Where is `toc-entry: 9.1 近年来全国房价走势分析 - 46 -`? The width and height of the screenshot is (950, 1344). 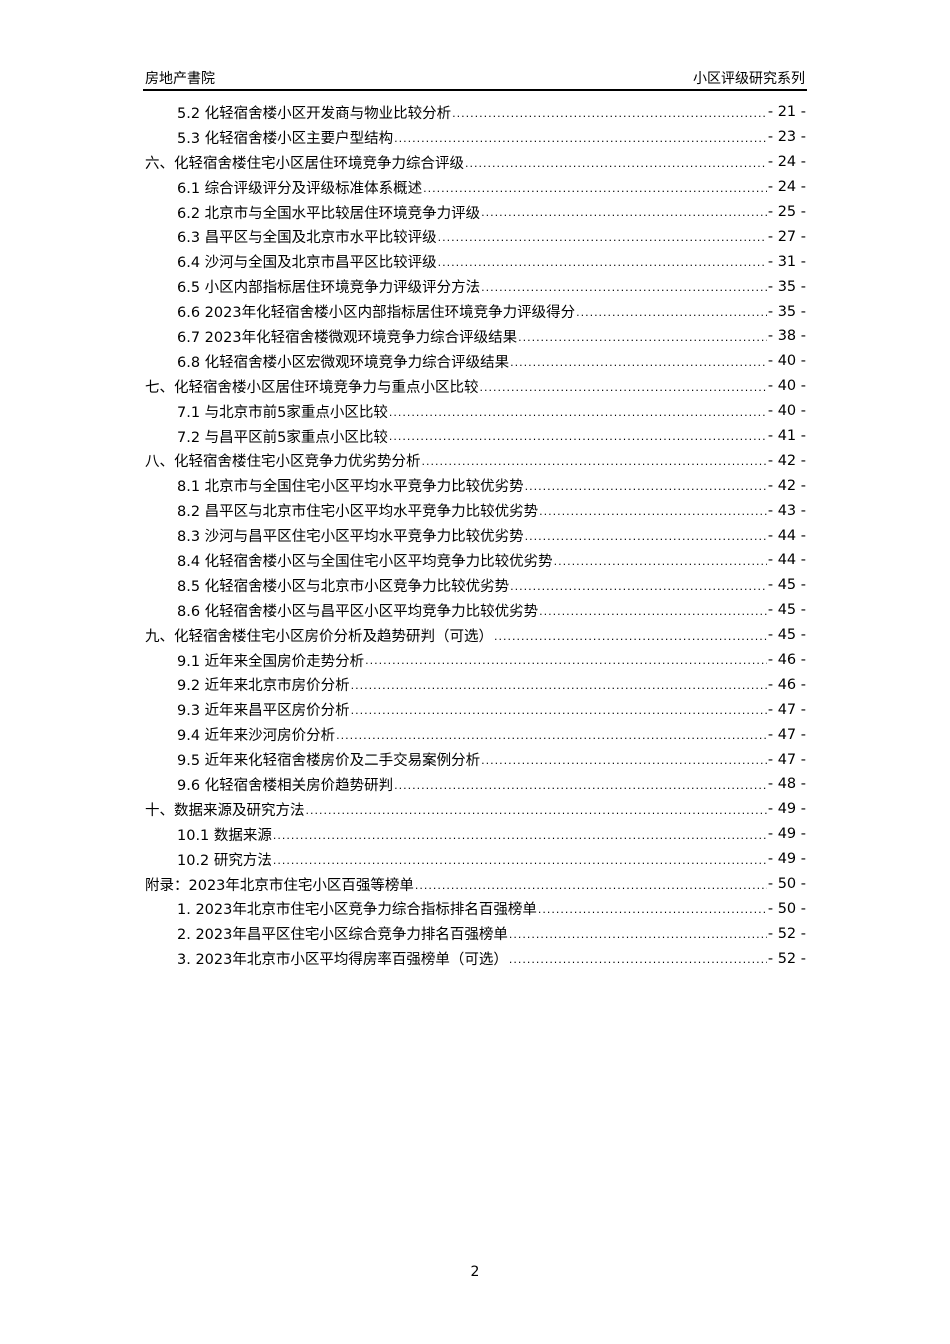 toc-entry: 9.1 近年来全国房价走势分析 - 46 - is located at coordinates (475, 660).